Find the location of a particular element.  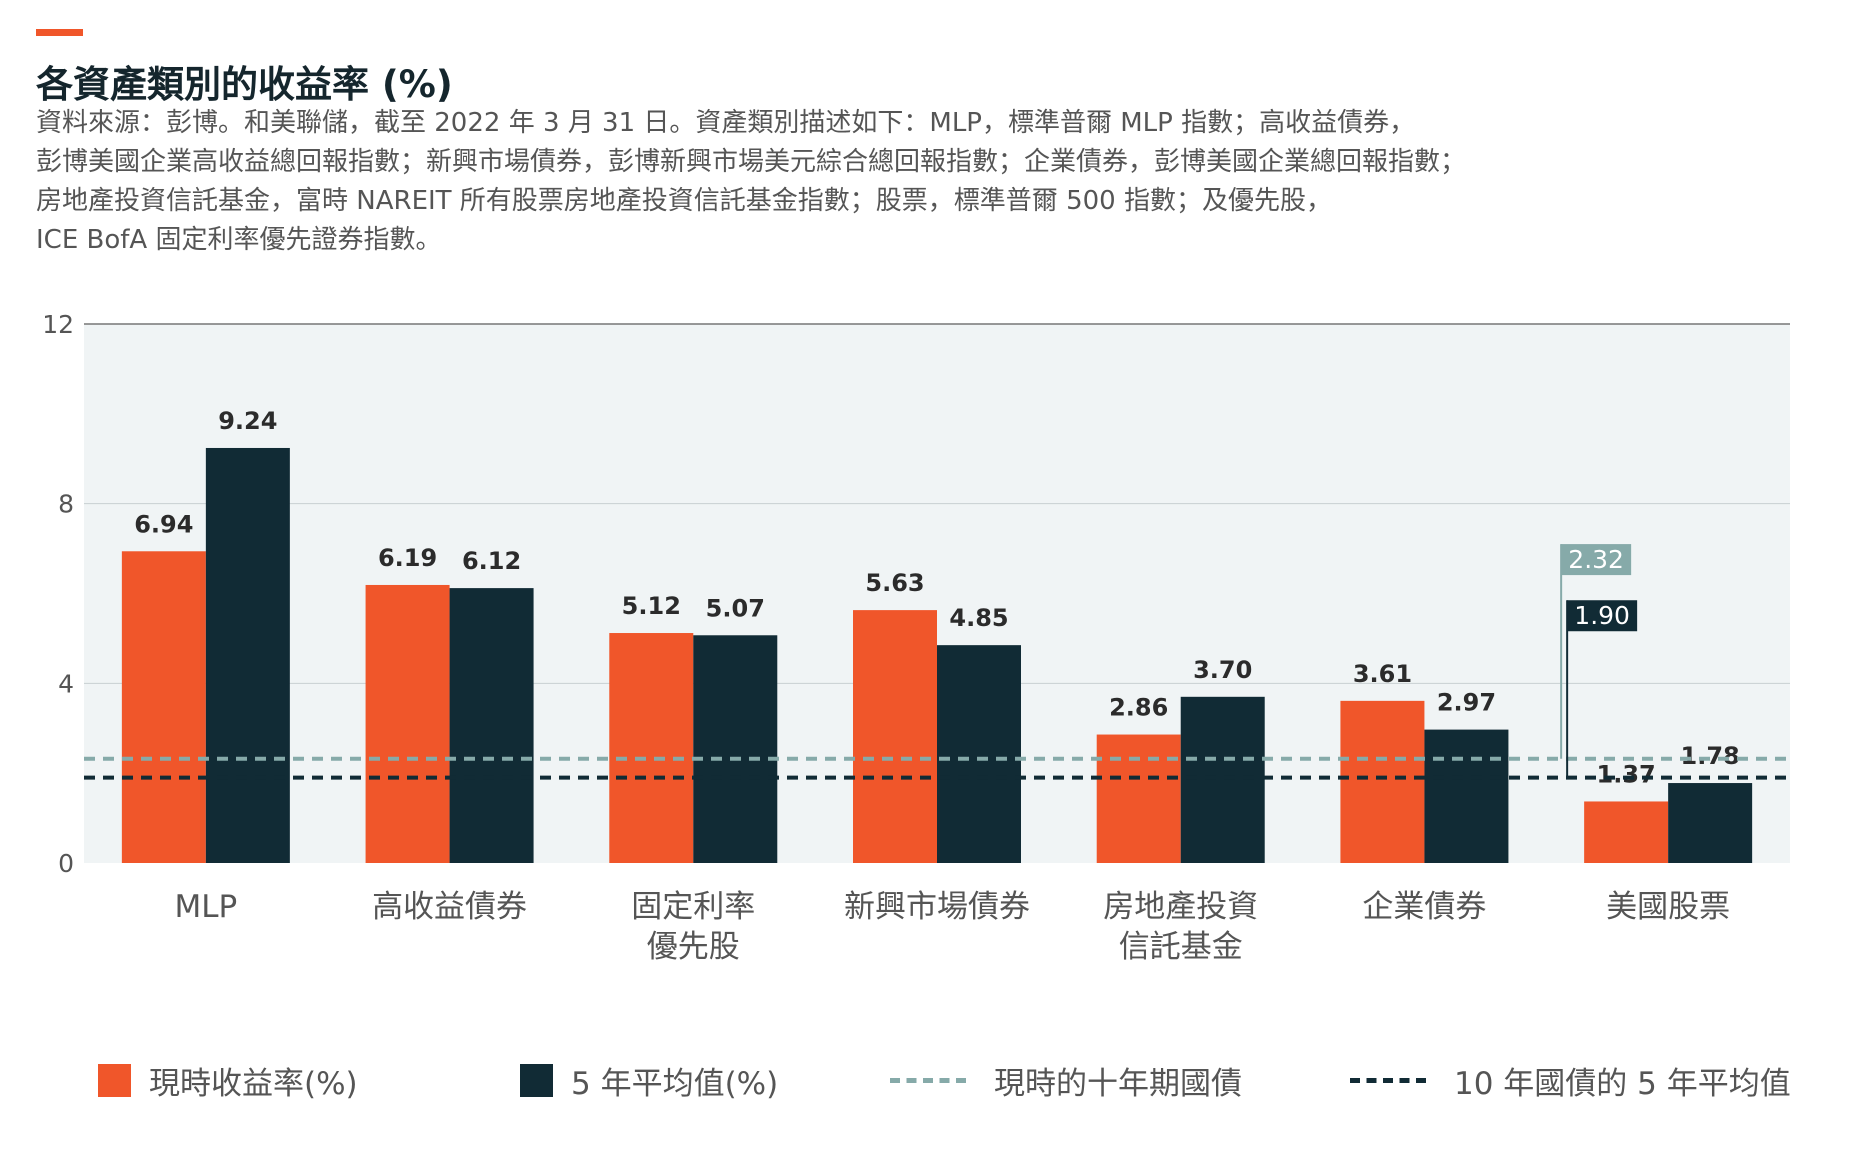

x-tick-label: 新興市場債券 is located at coordinates (937, 907).